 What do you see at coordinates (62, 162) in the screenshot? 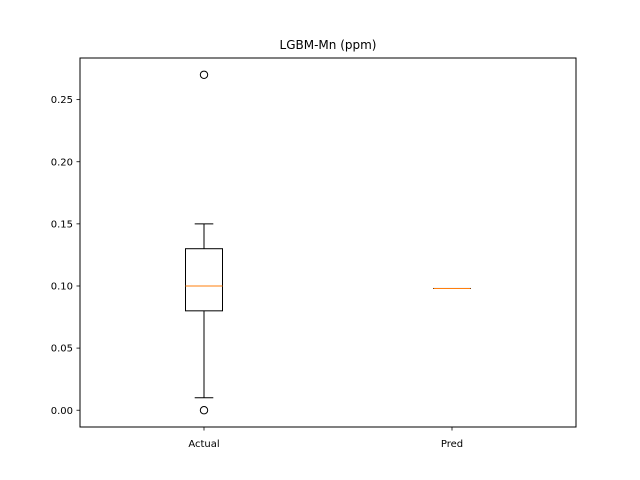
I see `y-tick-label: 0.20` at bounding box center [62, 162].